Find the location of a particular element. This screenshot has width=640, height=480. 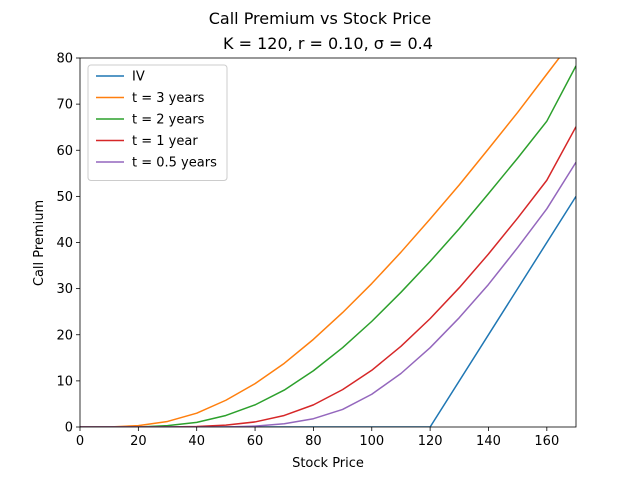

legend-box is located at coordinates (157, 122).